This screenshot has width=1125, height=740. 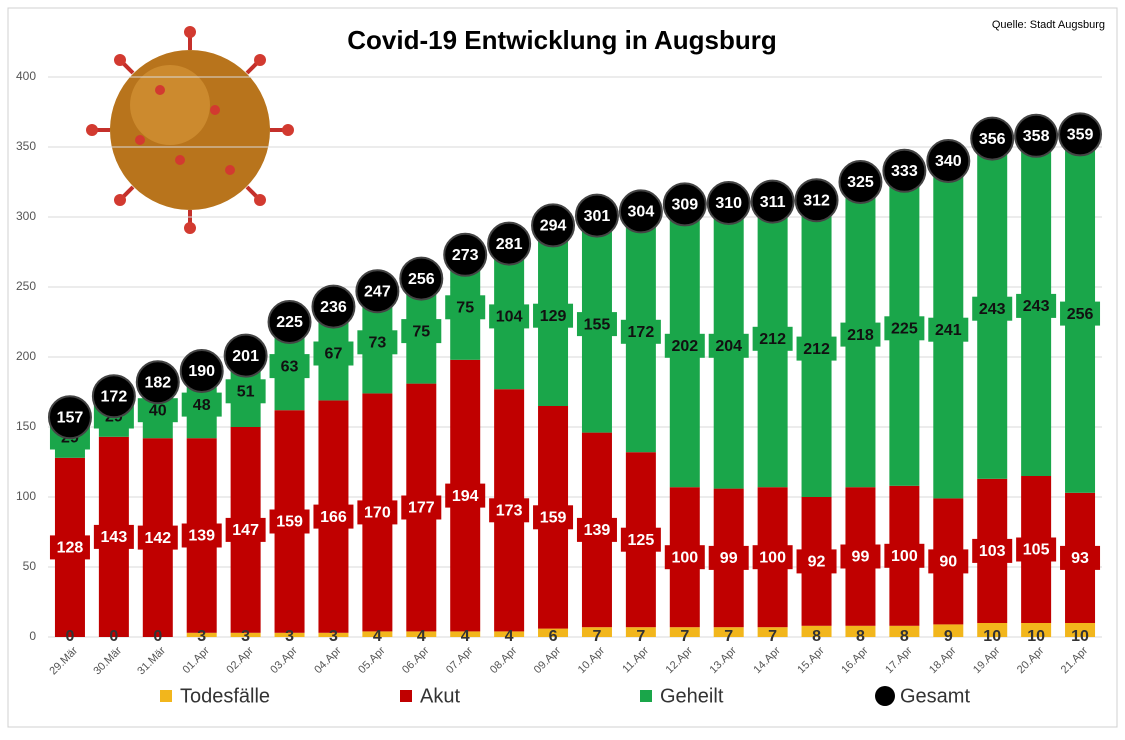 I want to click on data-label: 340, so click(x=948, y=161).